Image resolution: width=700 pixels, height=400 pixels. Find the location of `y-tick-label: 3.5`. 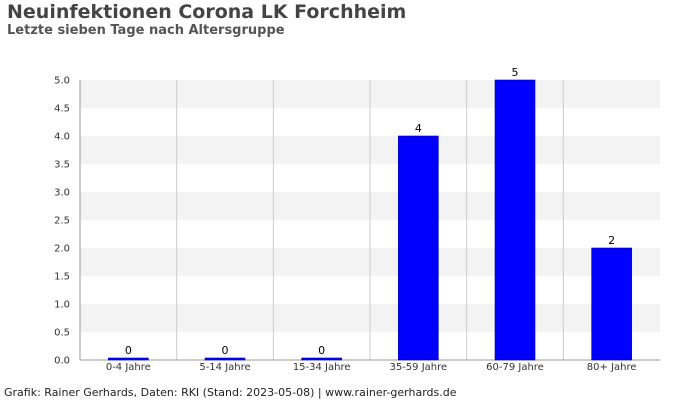

y-tick-label: 3.5 is located at coordinates (62, 165).